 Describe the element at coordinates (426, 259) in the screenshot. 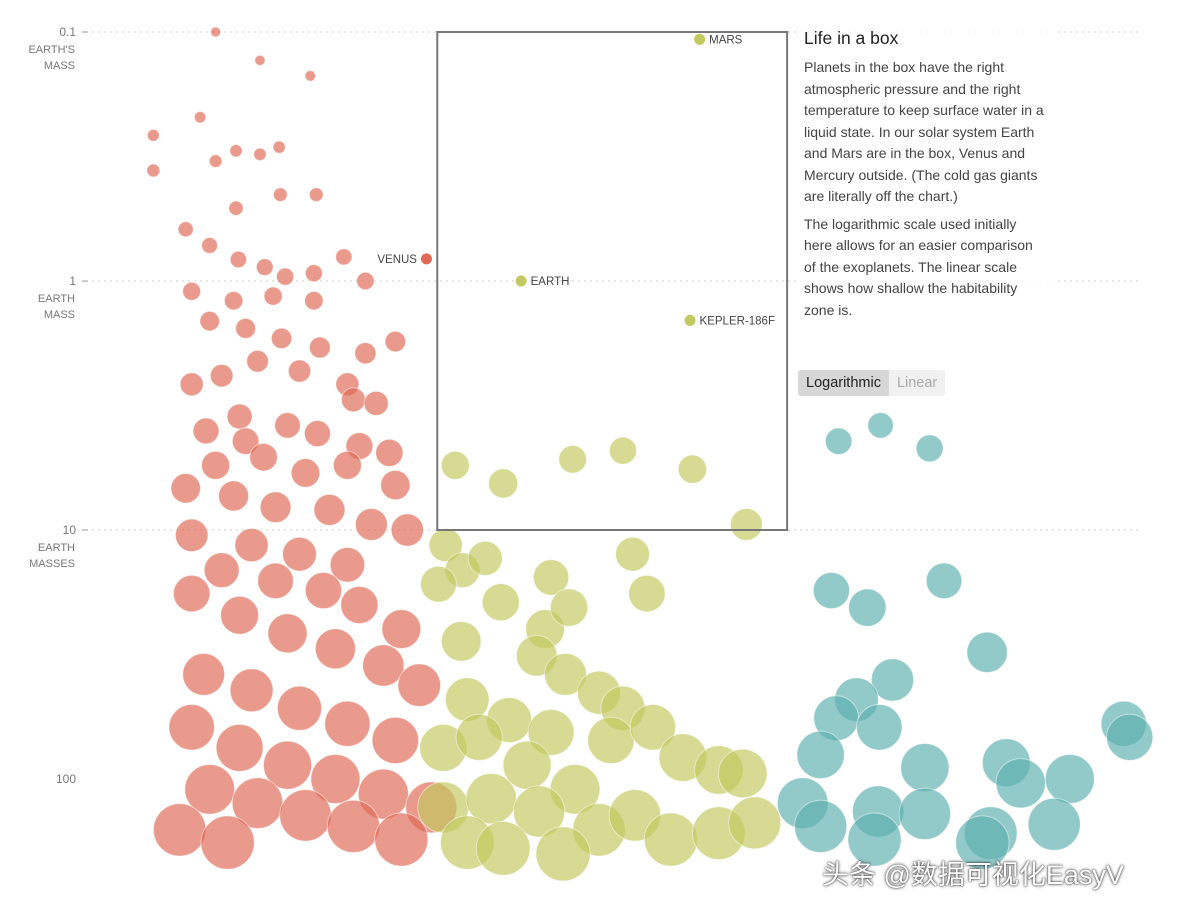

I see `planet-venus` at that location.